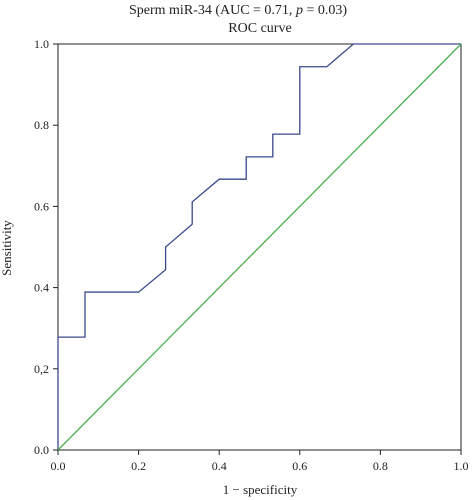  Describe the element at coordinates (259, 28) in the screenshot. I see `chart-title-line2: ROC curve` at that location.